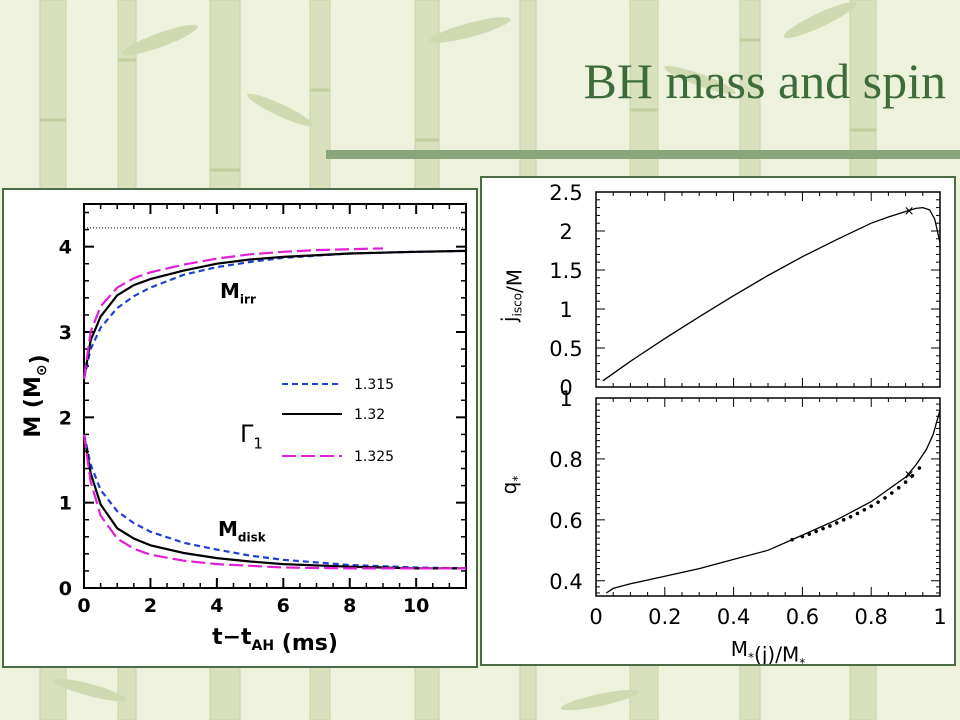 Image resolution: width=960 pixels, height=720 pixels. What do you see at coordinates (565, 460) in the screenshot?
I see `y-tick-label: 0.8` at bounding box center [565, 460].